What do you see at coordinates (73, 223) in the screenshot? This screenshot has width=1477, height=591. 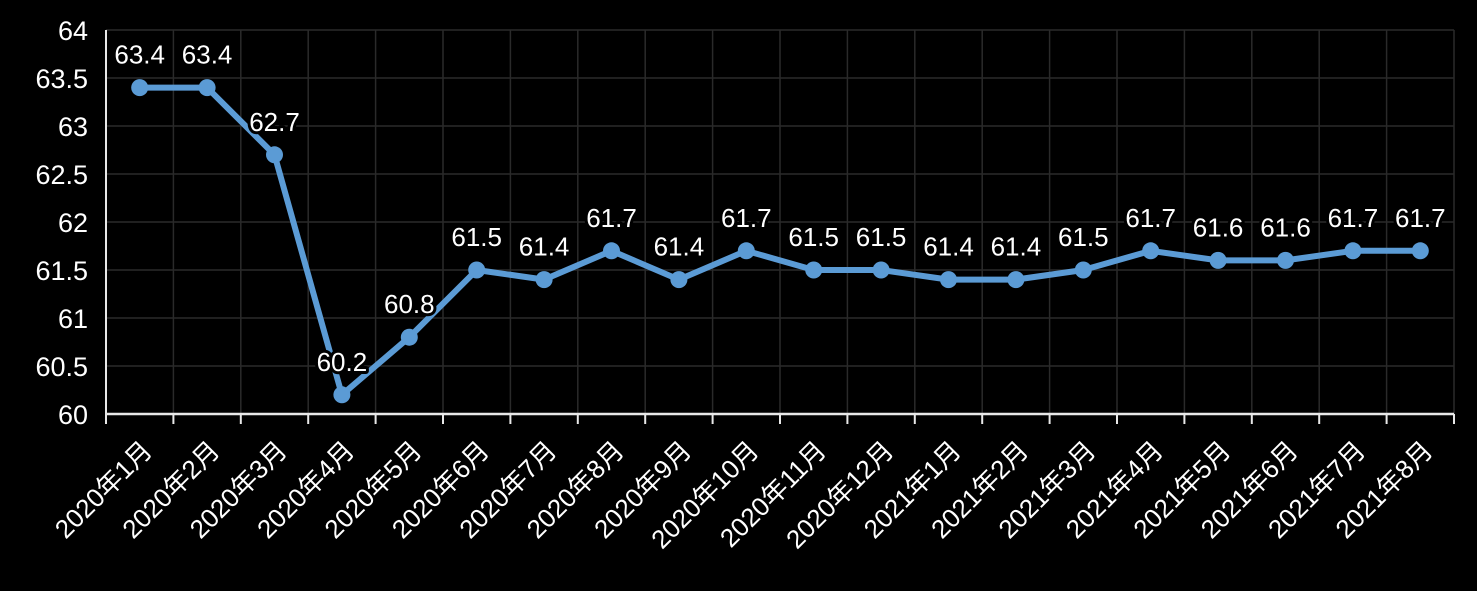 I see `y-axis-label: 62` at bounding box center [73, 223].